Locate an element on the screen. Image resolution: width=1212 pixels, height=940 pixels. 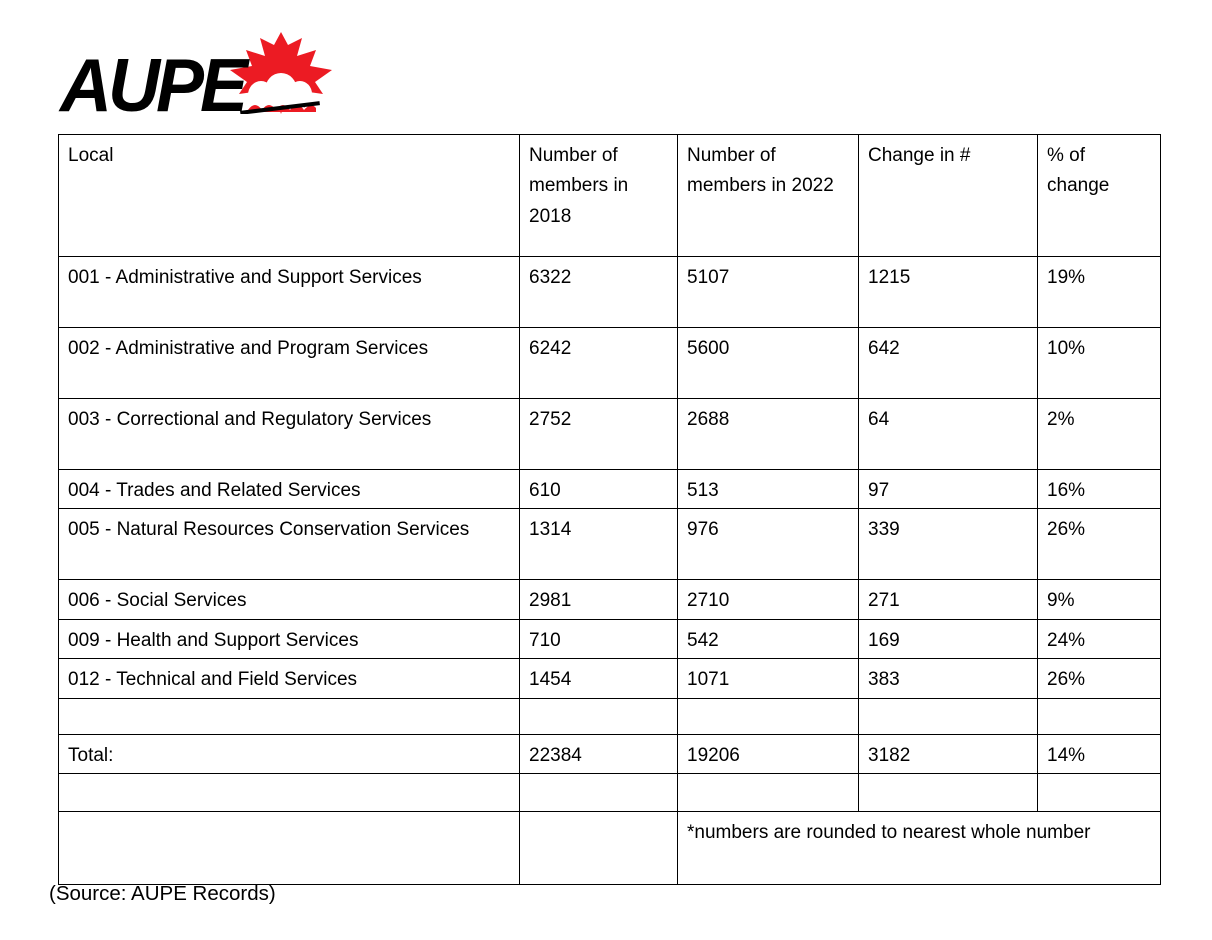
aupe-logo: AUPE is located at coordinates (197, 80).